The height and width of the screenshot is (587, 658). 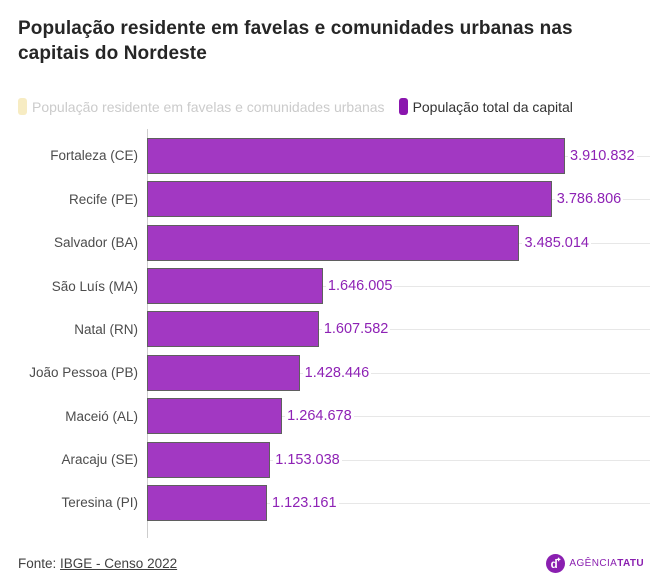 I want to click on category-label: Maceió (AL), so click(x=82, y=416).